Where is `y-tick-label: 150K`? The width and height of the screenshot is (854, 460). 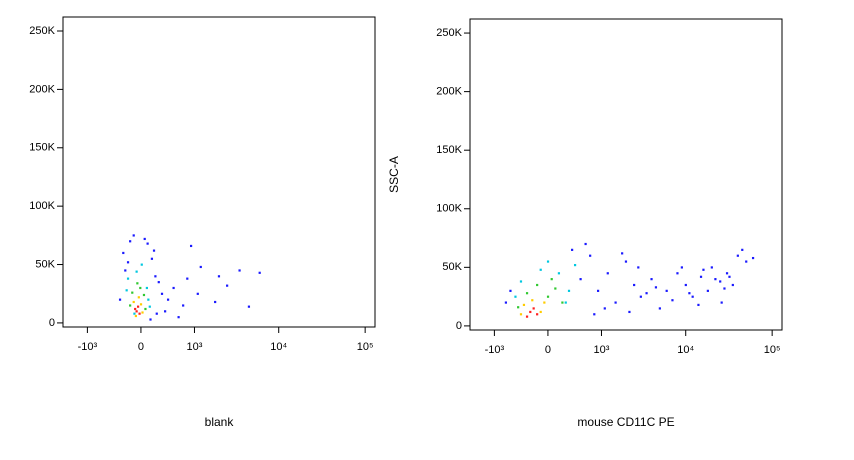 y-tick-label: 150K is located at coordinates (42, 148).